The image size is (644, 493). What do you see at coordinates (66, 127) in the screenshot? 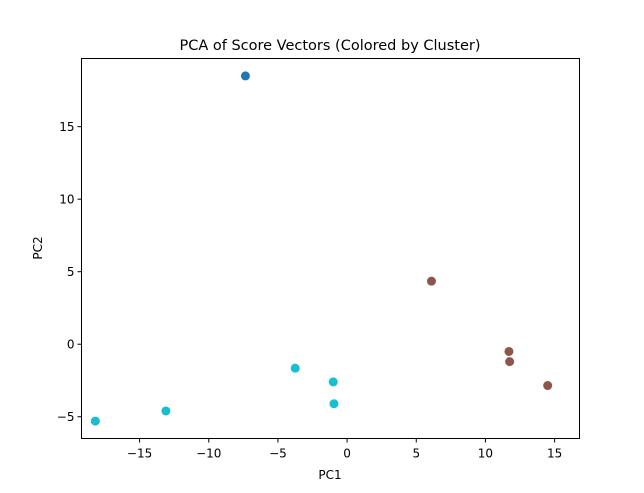
I see `y-tick-label: 15` at bounding box center [66, 127].